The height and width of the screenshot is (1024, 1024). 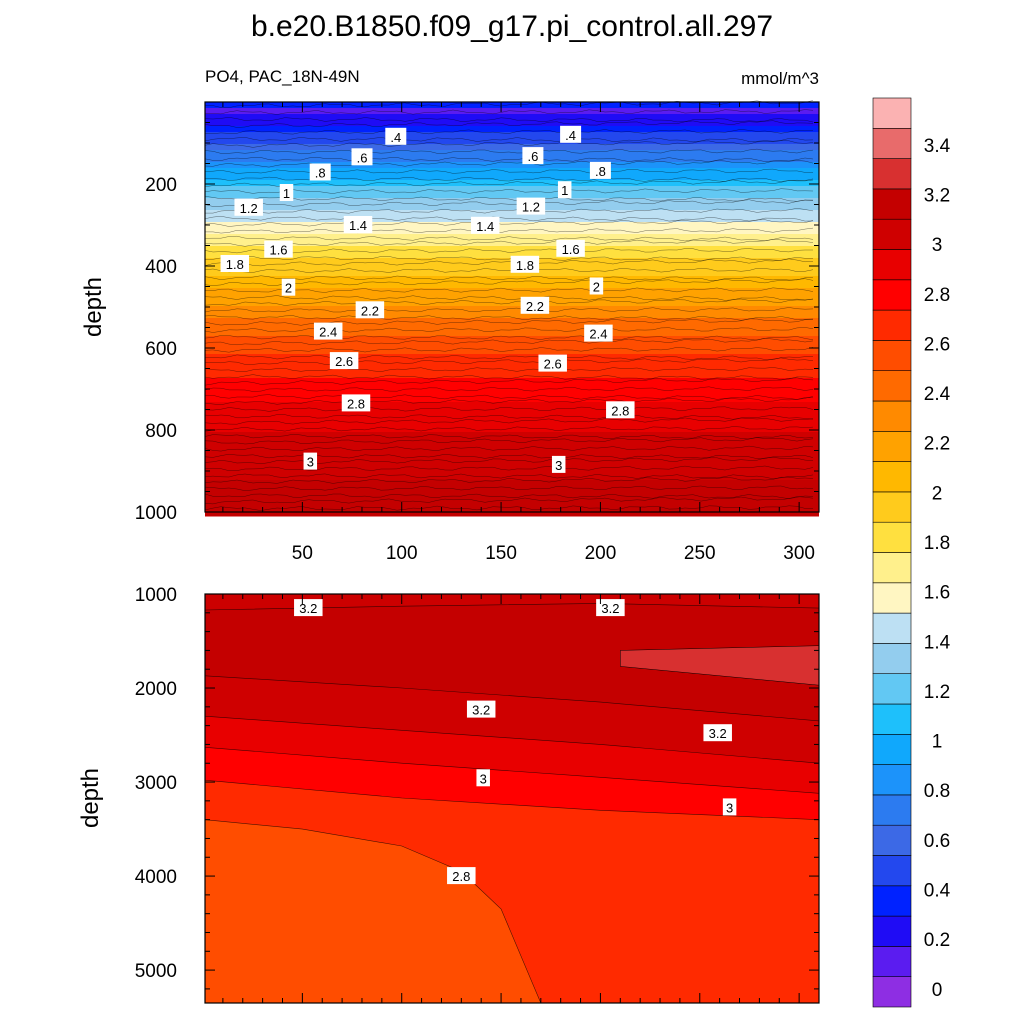 I want to click on upper-contour-label: 2.4, so click(x=598, y=333).